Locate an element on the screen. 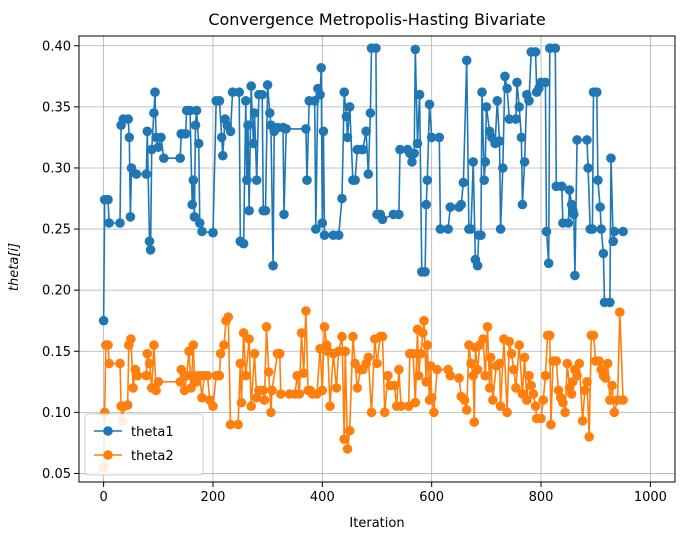 The height and width of the screenshot is (539, 691). legend-box is located at coordinates (144, 444).